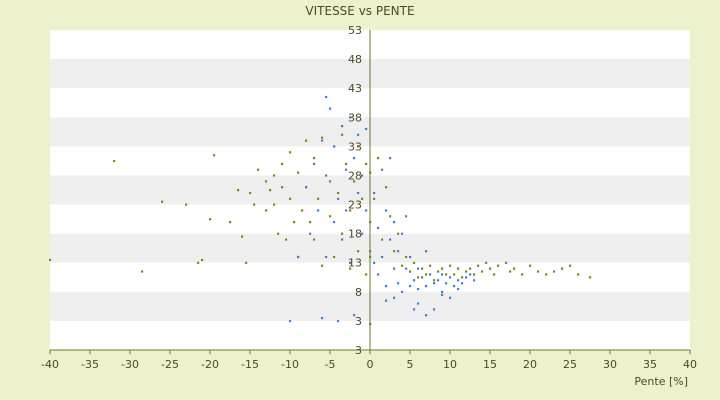  Describe the element at coordinates (330, 364) in the screenshot. I see `x-tick-label: -5` at that location.